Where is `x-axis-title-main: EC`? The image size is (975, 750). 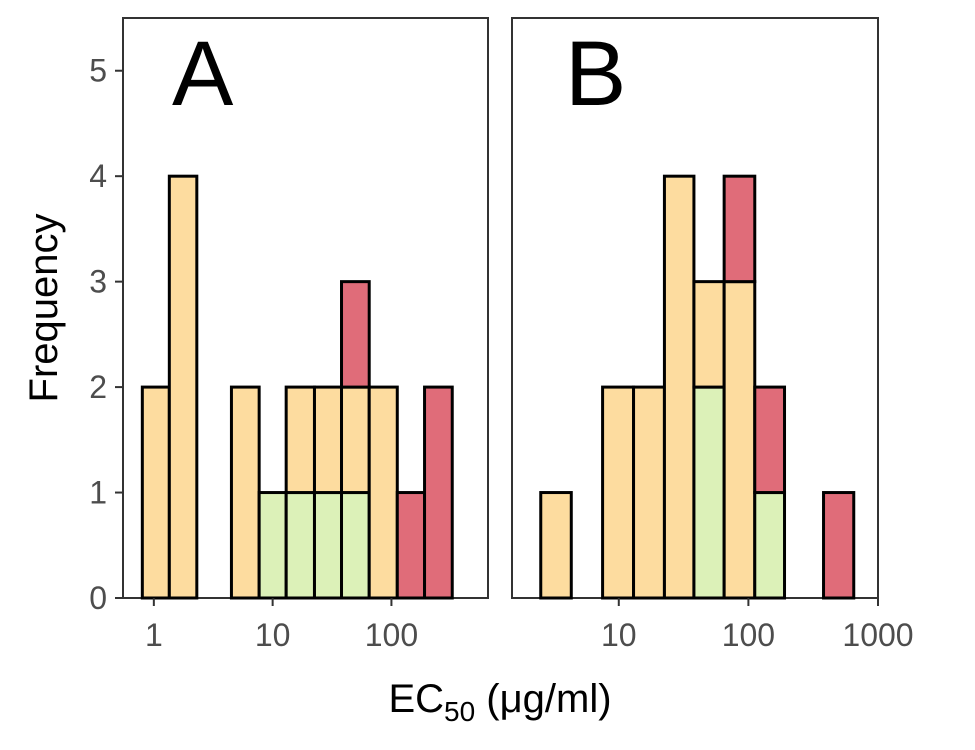 x-axis-title-main: EC is located at coordinates (416, 699).